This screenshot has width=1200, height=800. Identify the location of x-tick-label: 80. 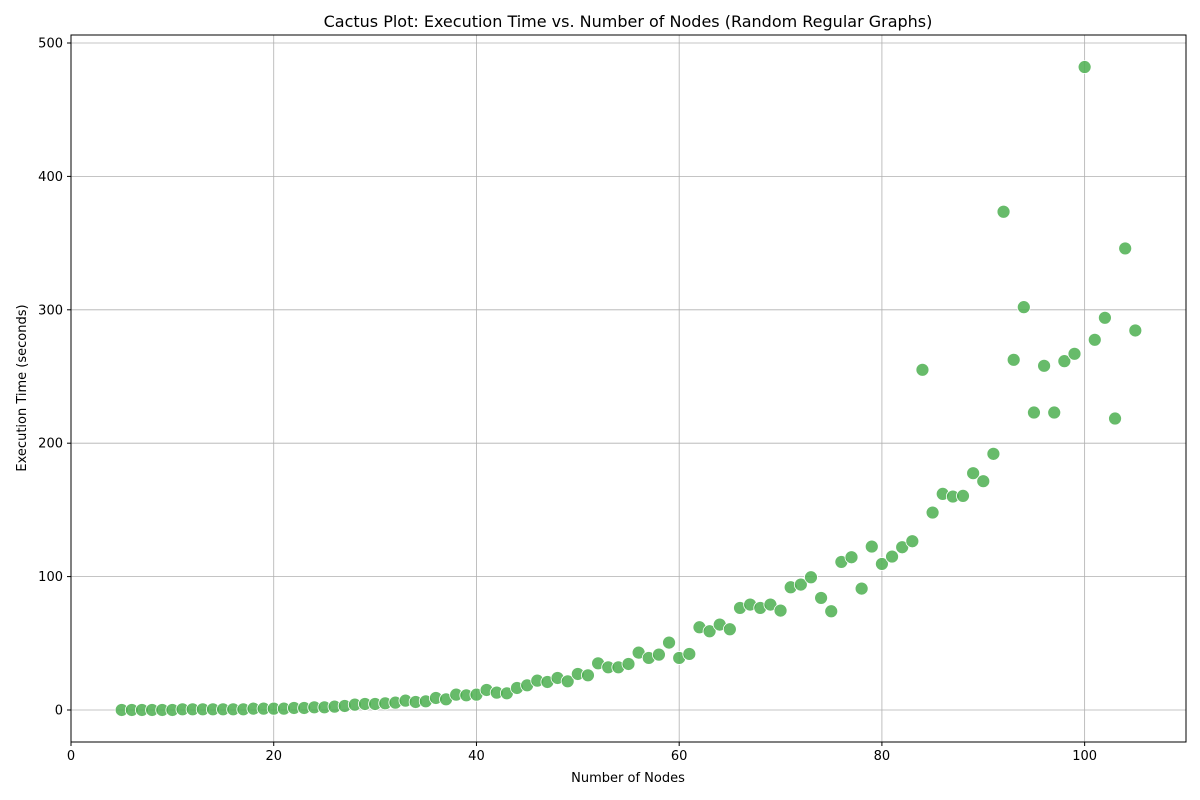
(882, 756).